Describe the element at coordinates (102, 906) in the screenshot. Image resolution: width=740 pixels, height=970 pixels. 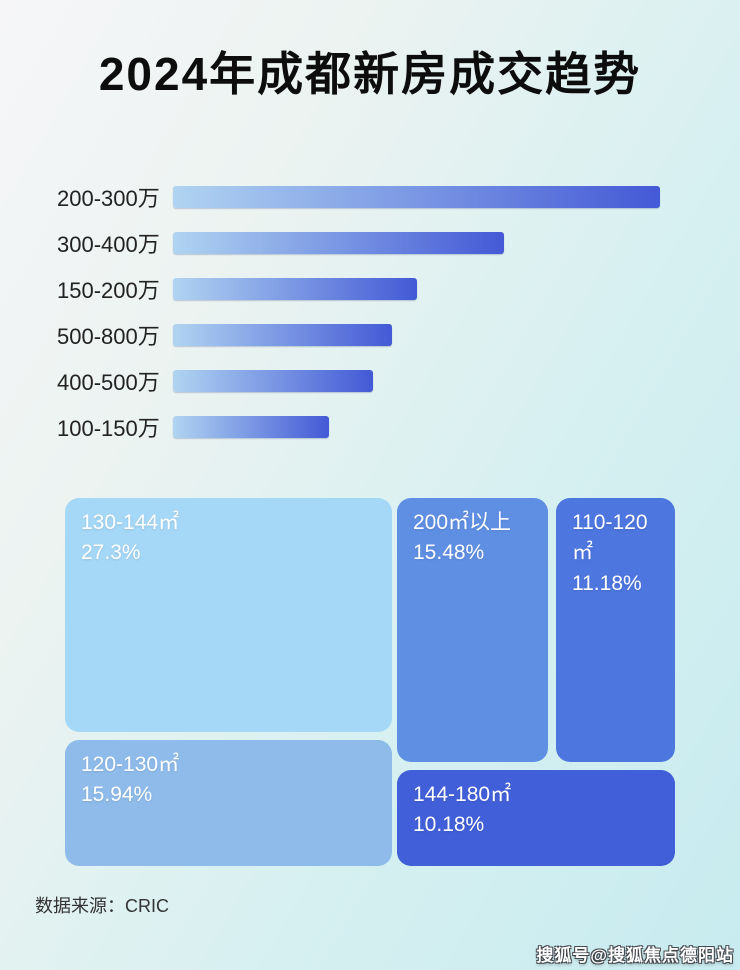
I see `data-source-label: 数据来源：CRIC` at that location.